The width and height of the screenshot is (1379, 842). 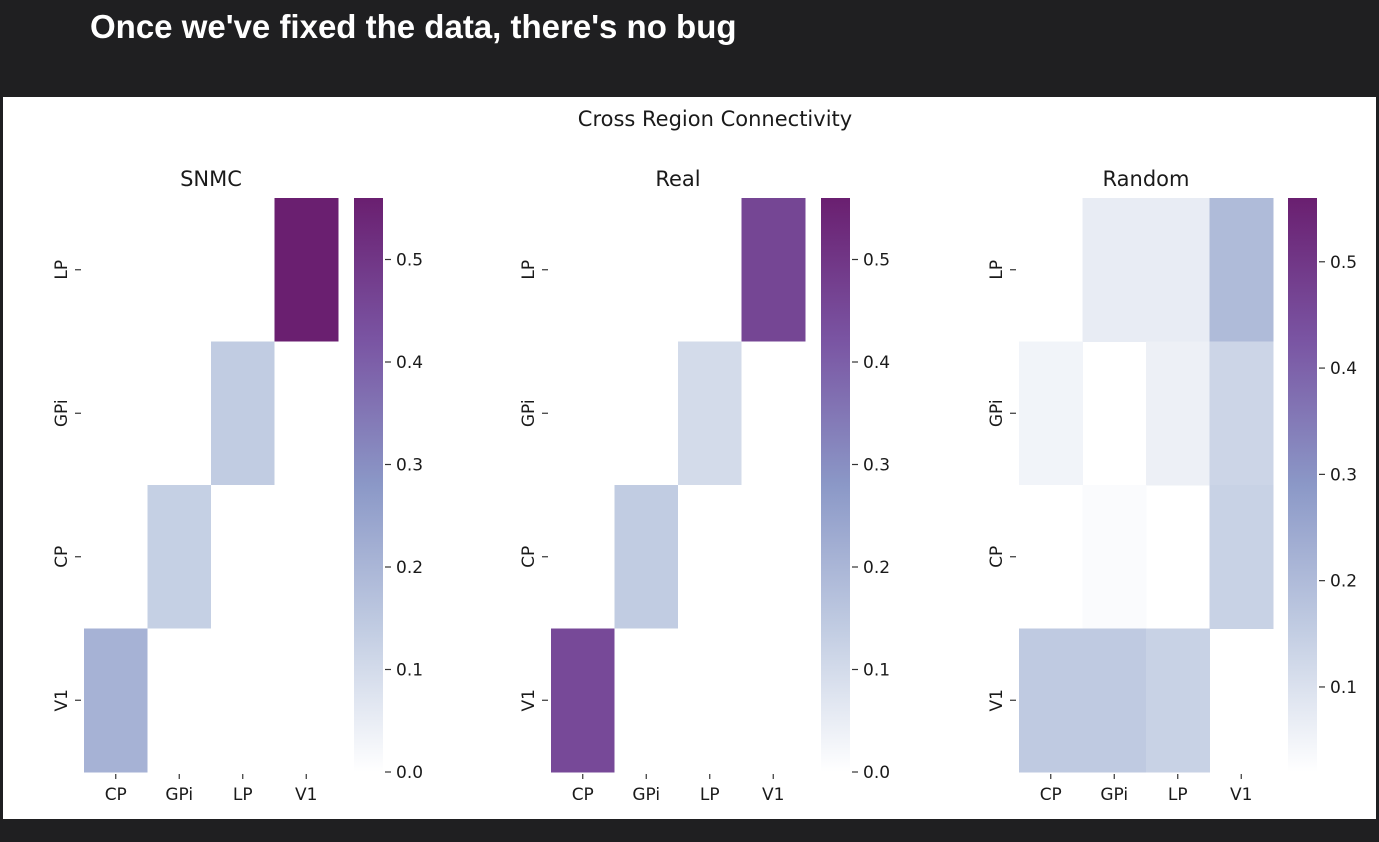 What do you see at coordinates (677, 179) in the screenshot?
I see `panel-title: Real` at bounding box center [677, 179].